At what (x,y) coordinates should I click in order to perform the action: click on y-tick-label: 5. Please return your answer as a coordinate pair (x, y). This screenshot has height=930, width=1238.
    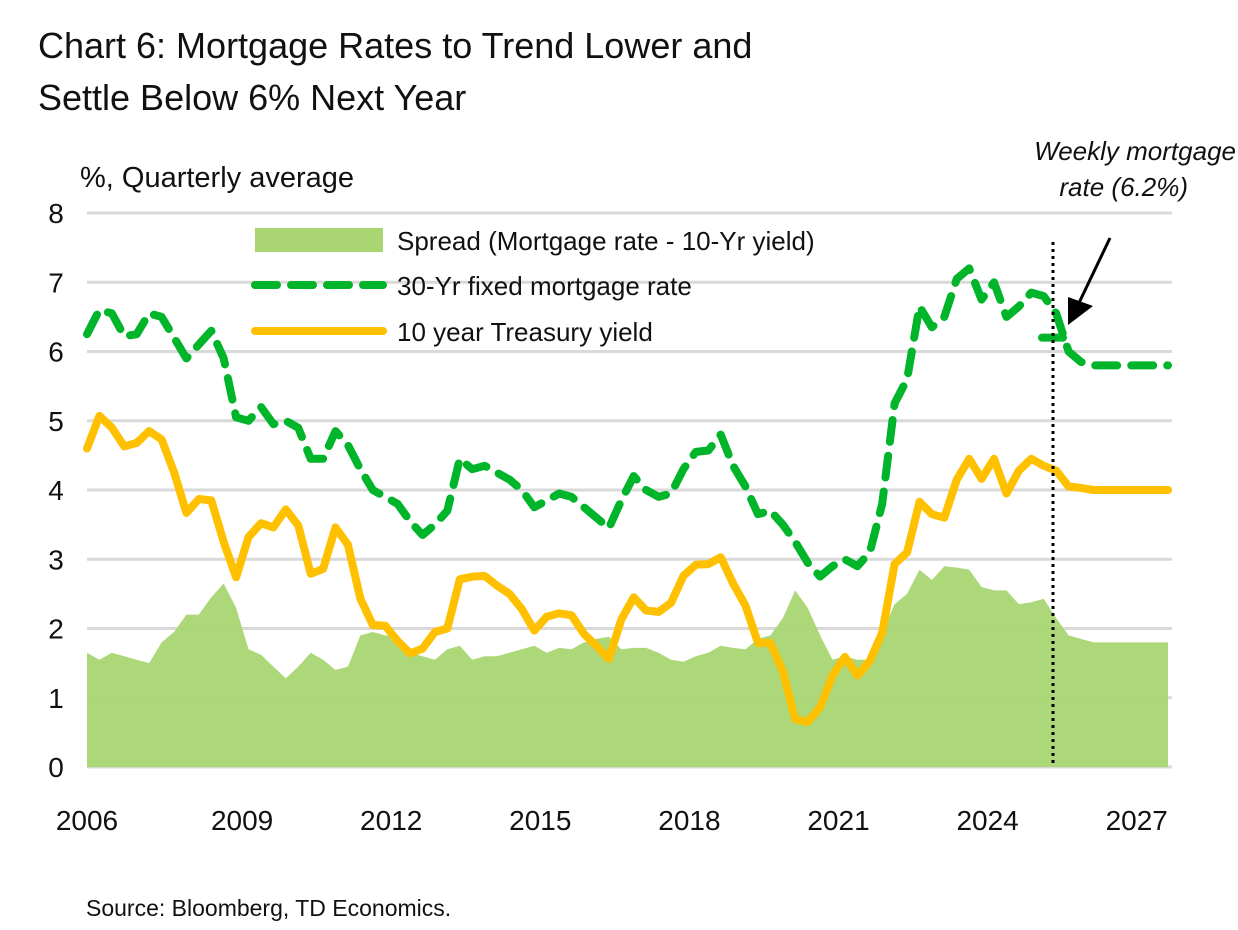
    Looking at the image, I should click on (56, 421).